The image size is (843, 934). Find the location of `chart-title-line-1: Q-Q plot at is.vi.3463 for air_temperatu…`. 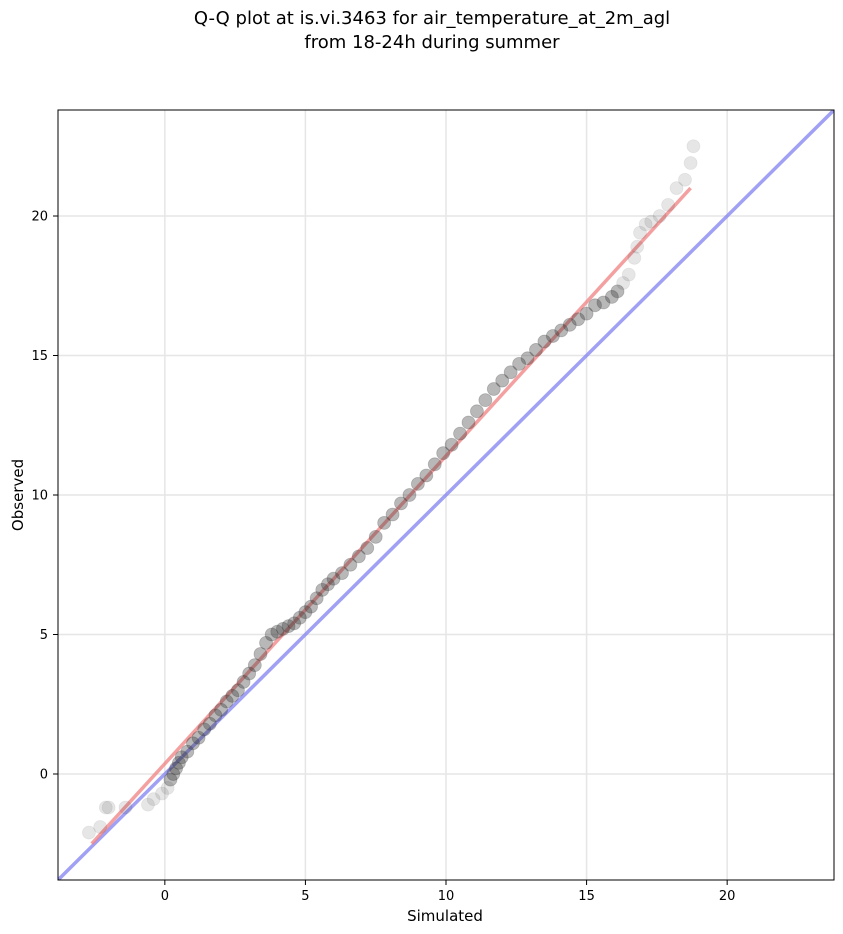

chart-title-line-1: Q-Q plot at is.vi.3463 for air_temperatu… is located at coordinates (432, 18).